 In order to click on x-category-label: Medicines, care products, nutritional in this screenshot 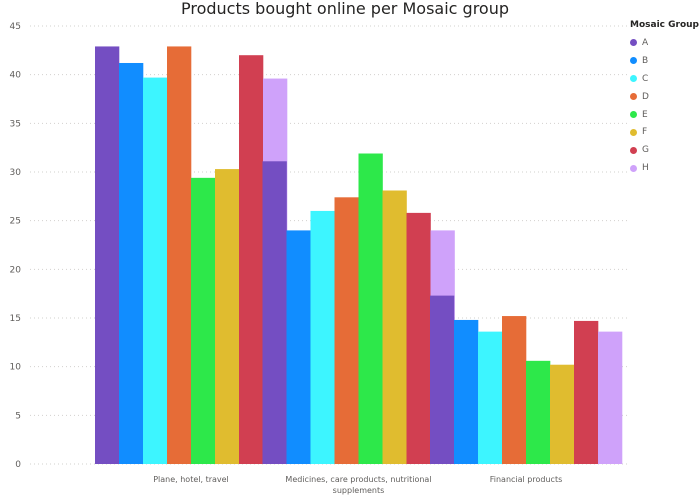, I will do `click(358, 479)`.